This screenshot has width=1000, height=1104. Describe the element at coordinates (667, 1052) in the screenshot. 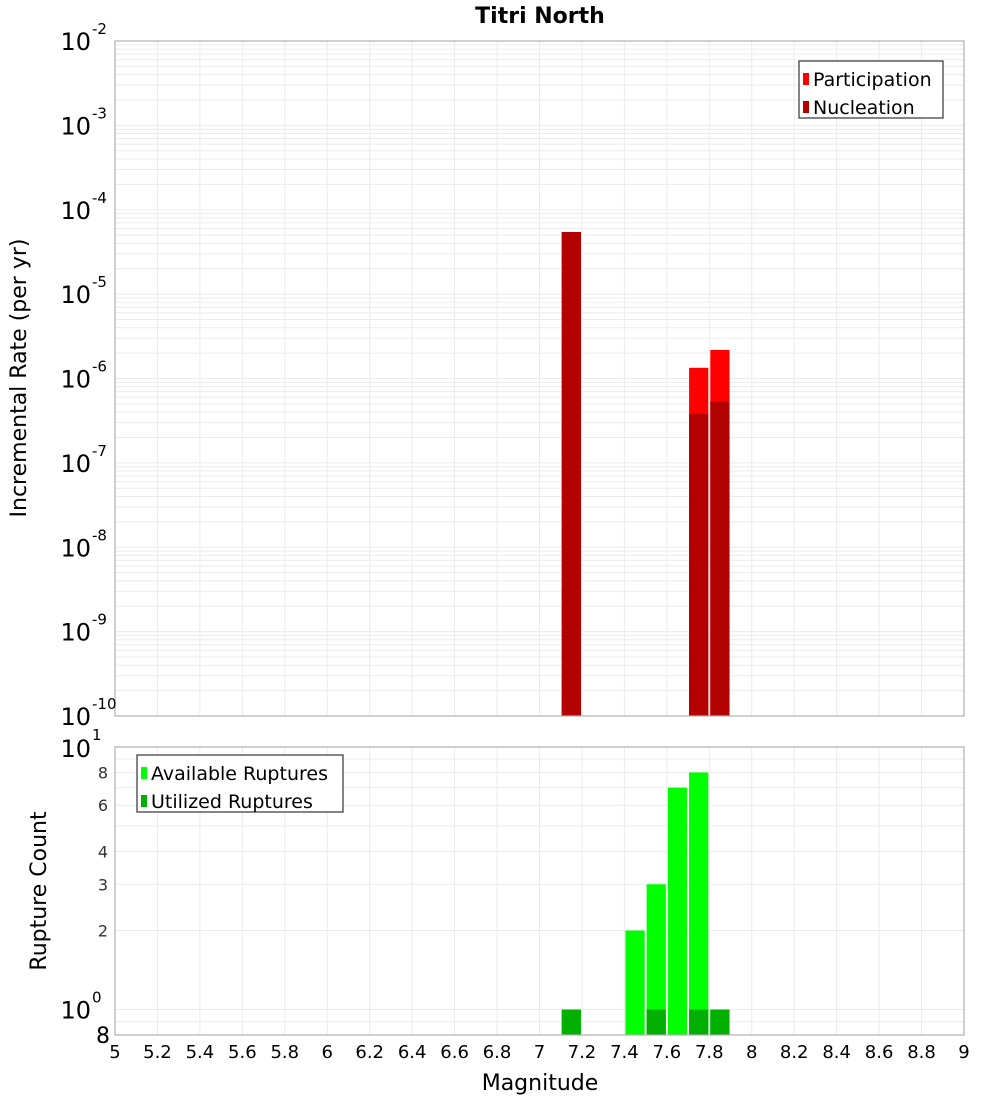

I see `x-tick-label: 7.6` at that location.